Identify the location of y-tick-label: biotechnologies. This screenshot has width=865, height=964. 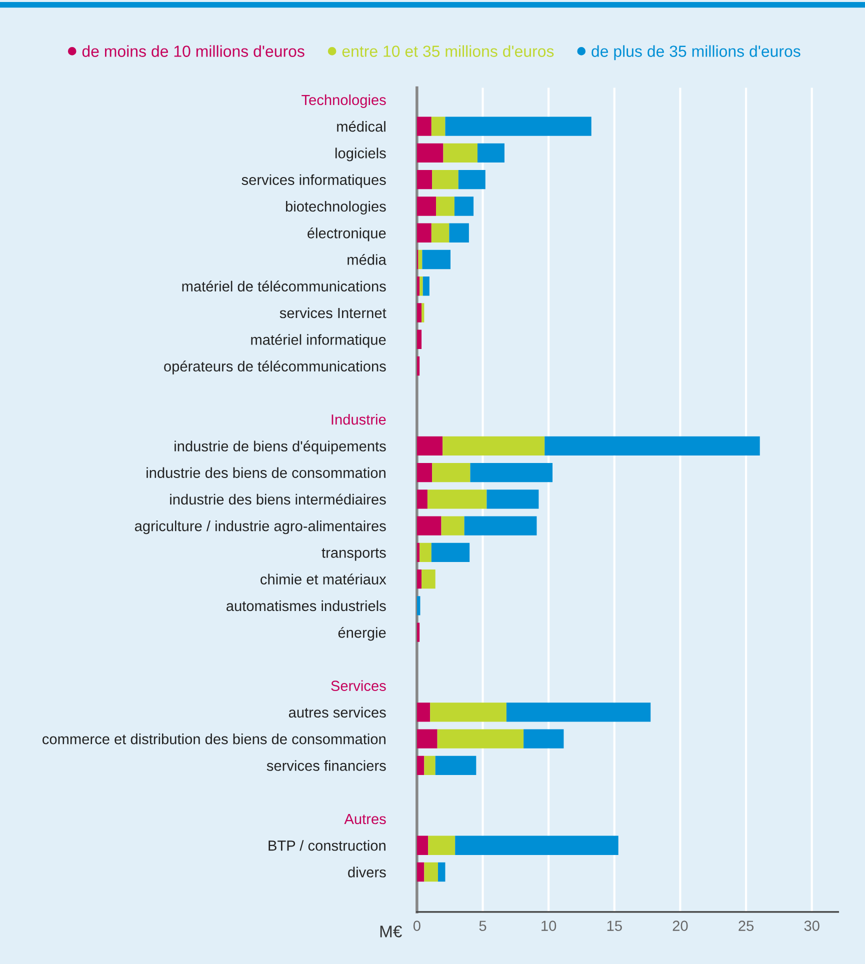
(336, 207).